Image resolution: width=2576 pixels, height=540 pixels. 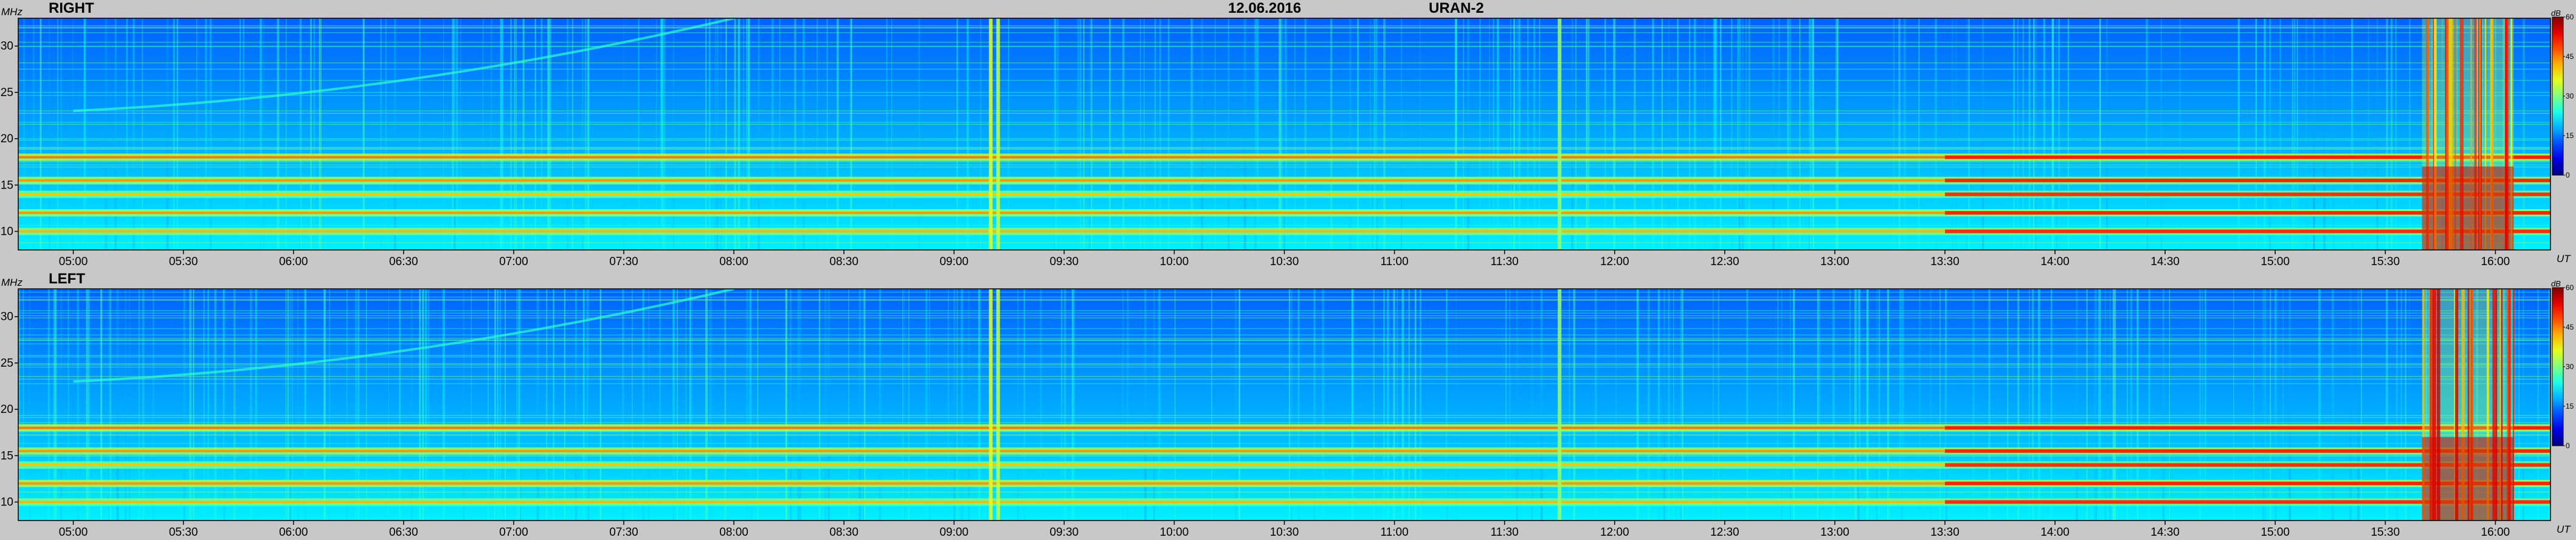 I want to click on horizontal-band-core, so click(x=1284, y=450).